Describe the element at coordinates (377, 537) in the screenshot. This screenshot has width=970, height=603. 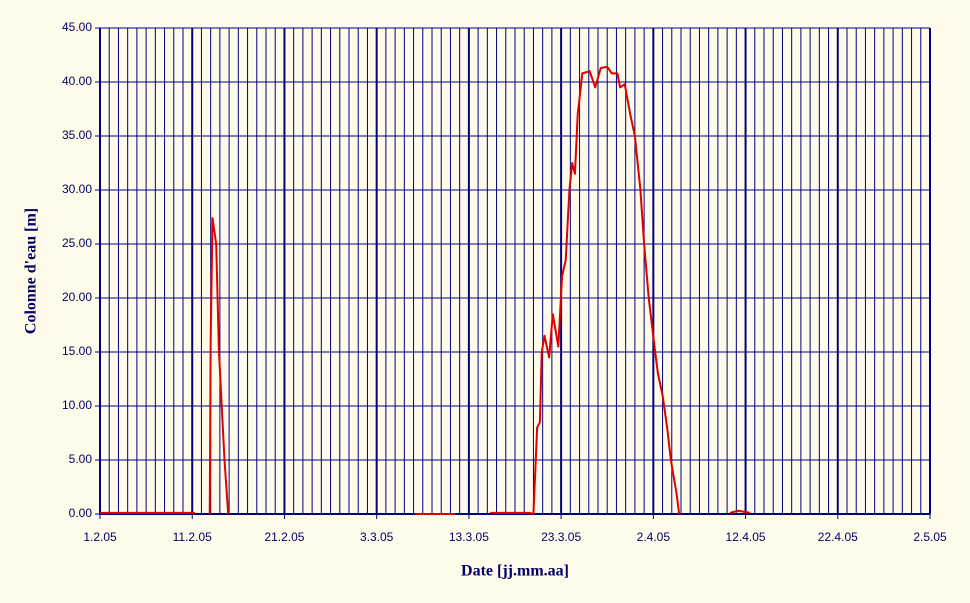
I see `x-tick-label: 3.3.05` at that location.